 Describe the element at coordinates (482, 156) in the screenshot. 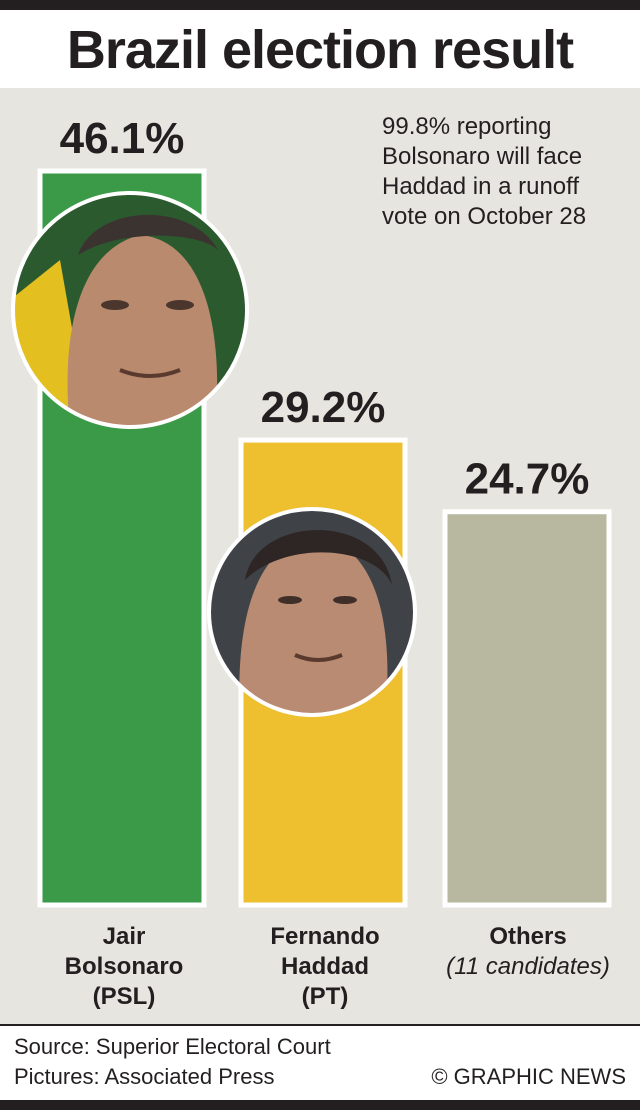

I see `note-line: Bolsonaro will face` at that location.